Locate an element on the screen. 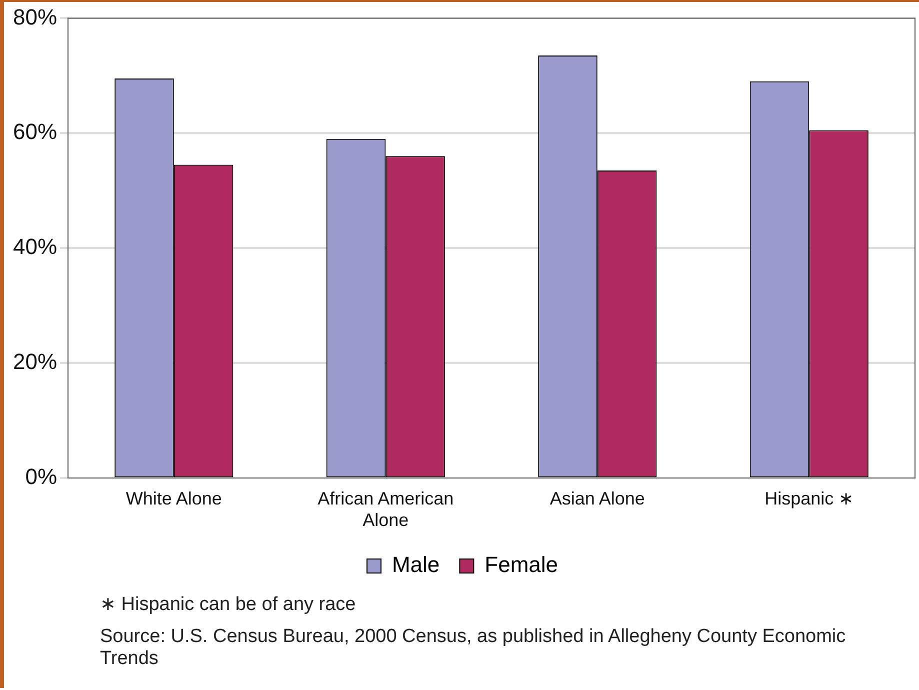 This screenshot has width=919, height=690. y-tick-label: 0% is located at coordinates (41, 476).